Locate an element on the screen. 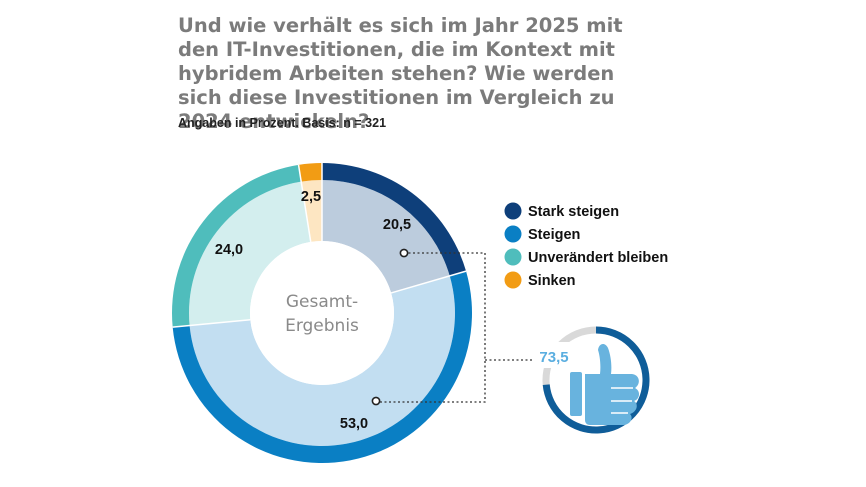 This screenshot has height=487, width=866. thumbs-up-icon is located at coordinates (605, 384).